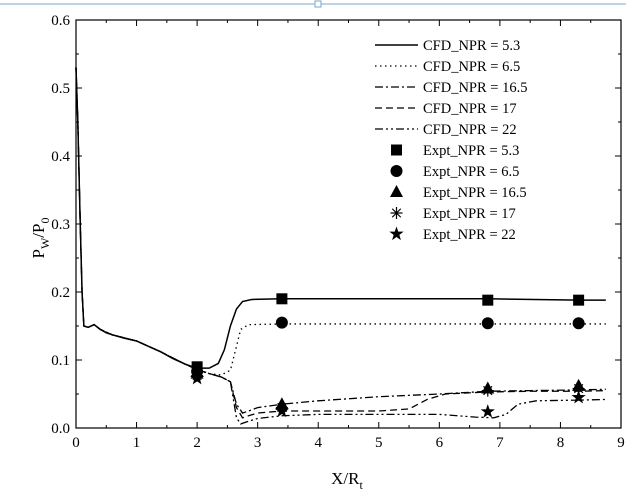  Describe the element at coordinates (578, 388) in the screenshot. I see `series-9-point-4-stroke` at that location.